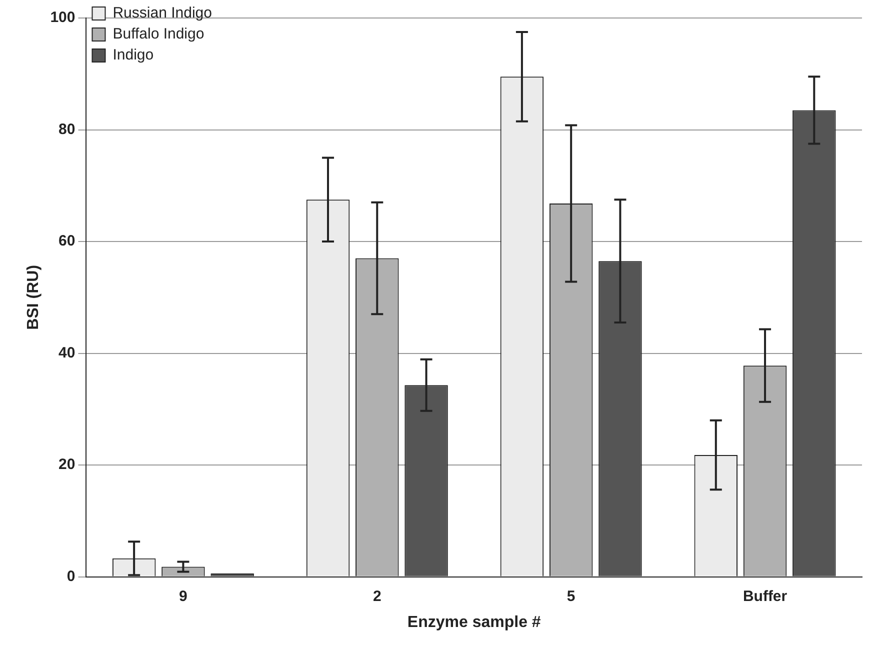 The image size is (882, 646). Describe the element at coordinates (571, 596) in the screenshot. I see `x-tick-label: 5` at that location.